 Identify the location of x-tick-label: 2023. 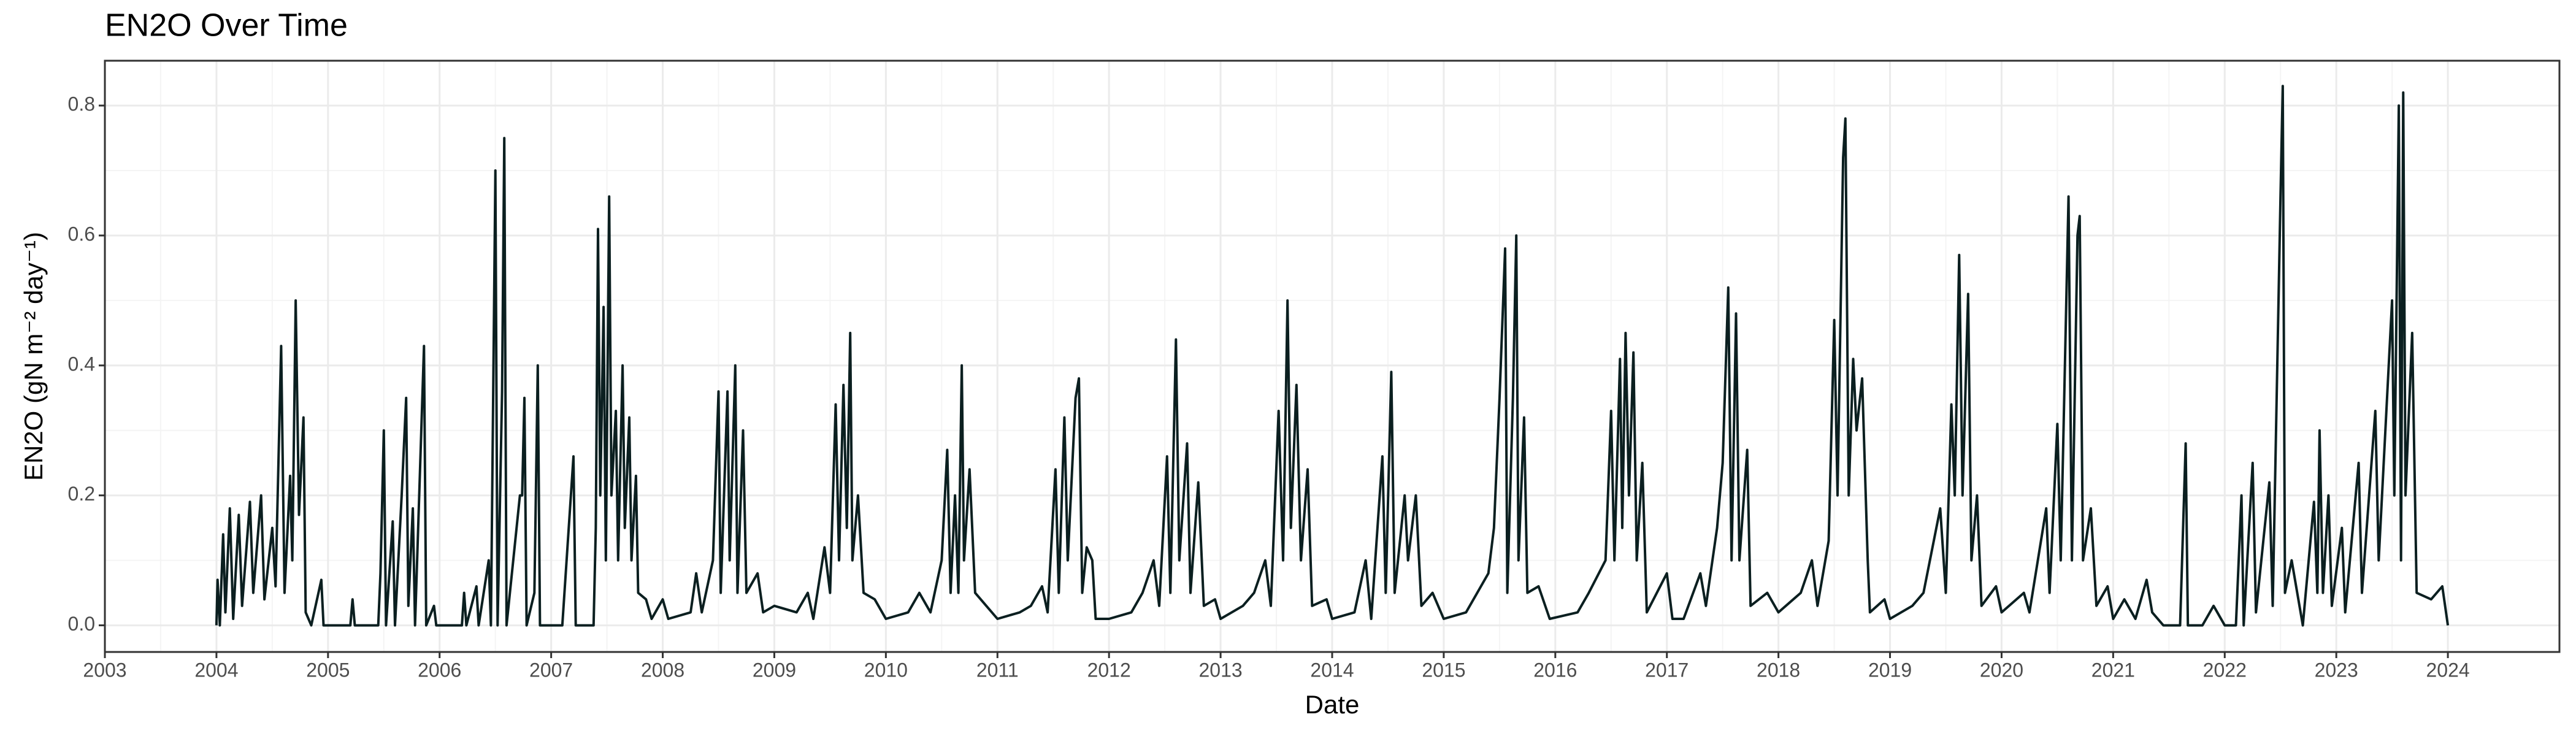
(2336, 670).